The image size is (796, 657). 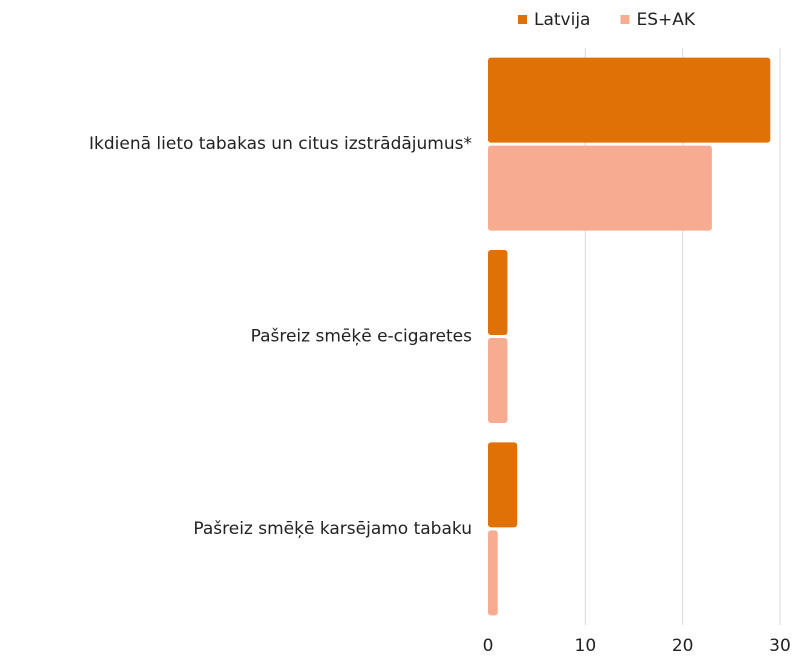 I want to click on x-tick-label: 20, so click(x=683, y=646).